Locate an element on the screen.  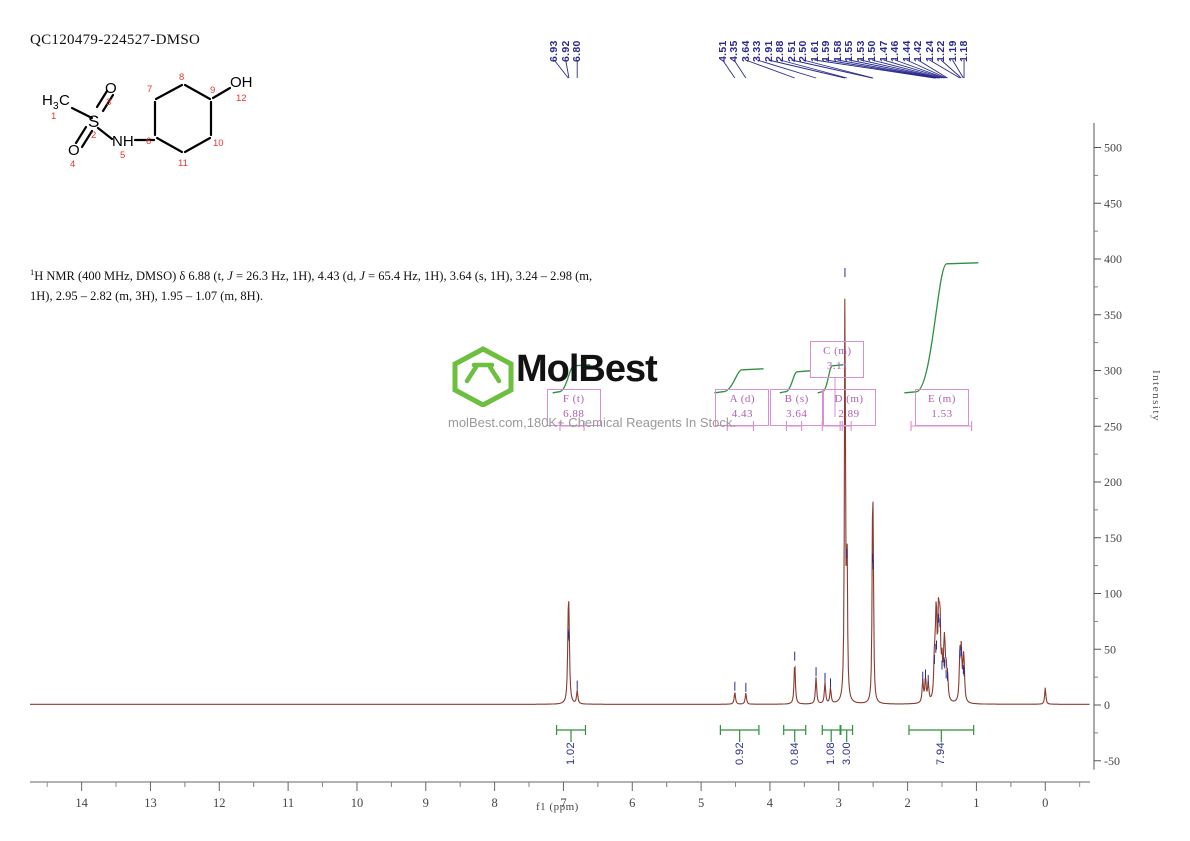
atom-label-oh: OH is located at coordinates (241, 82).